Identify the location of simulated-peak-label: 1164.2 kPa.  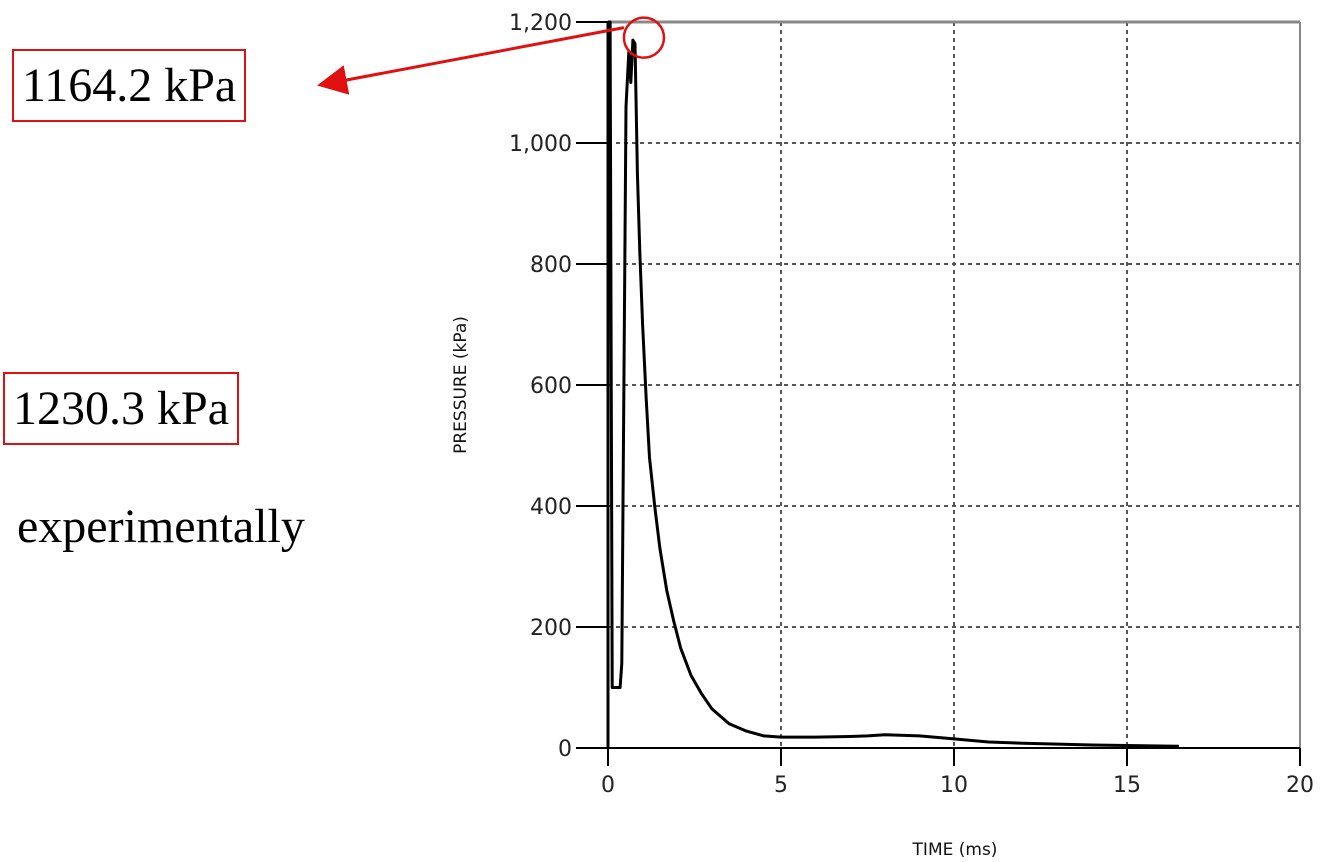
(129, 85).